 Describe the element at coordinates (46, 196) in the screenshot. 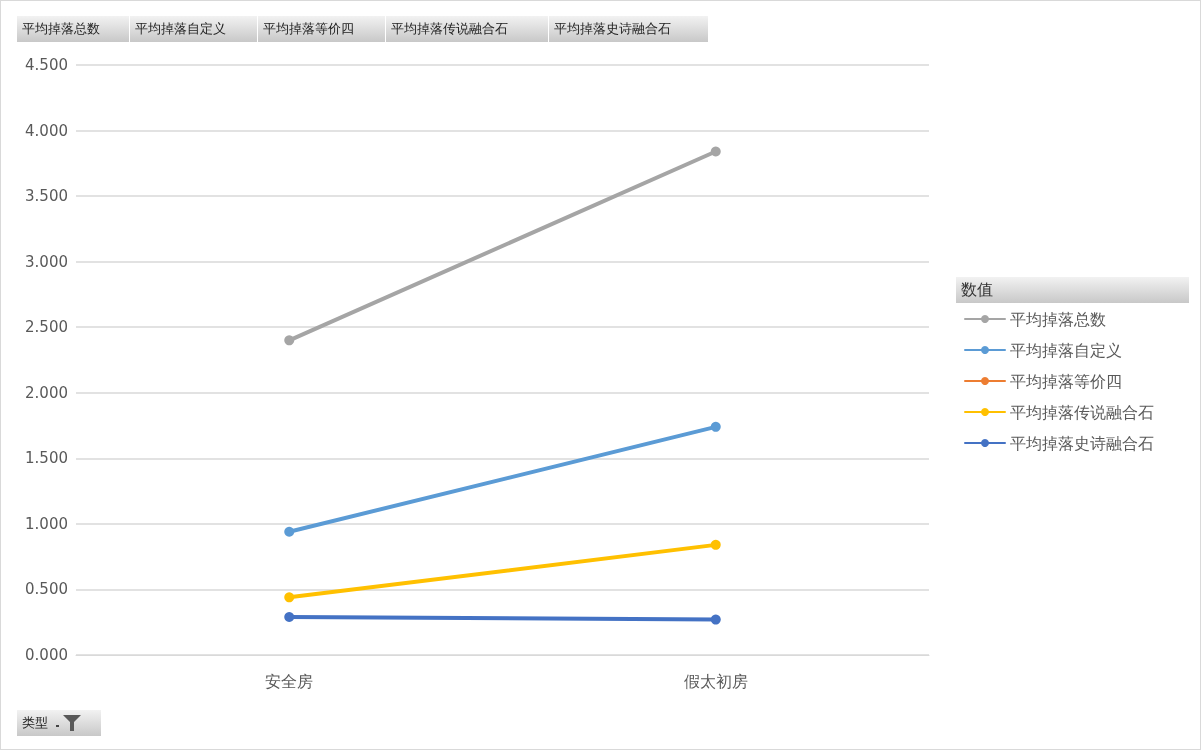

I see `y-tick-label: 3.500` at that location.